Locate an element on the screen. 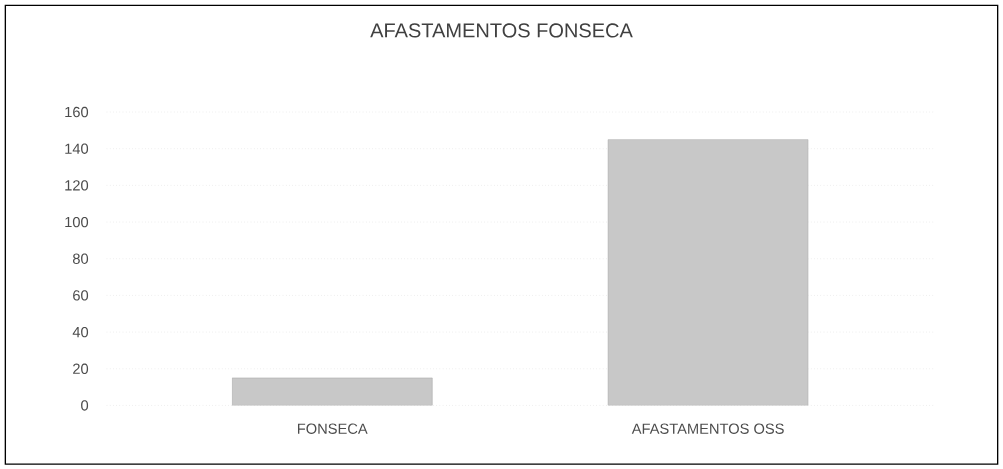 The height and width of the screenshot is (469, 1003). y-tick-label: 80 is located at coordinates (80, 258).